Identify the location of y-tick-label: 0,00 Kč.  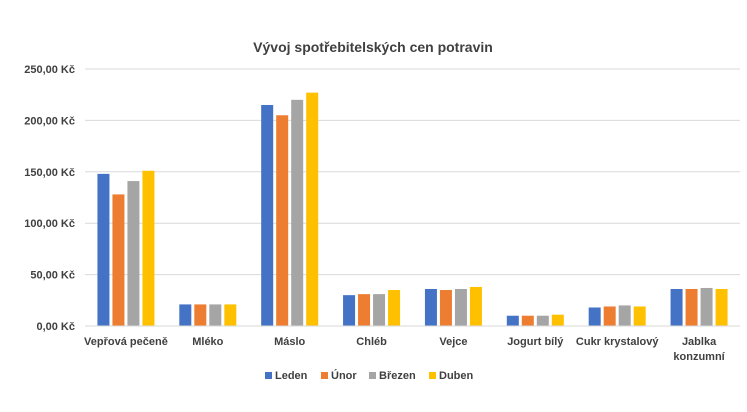
(55, 327).